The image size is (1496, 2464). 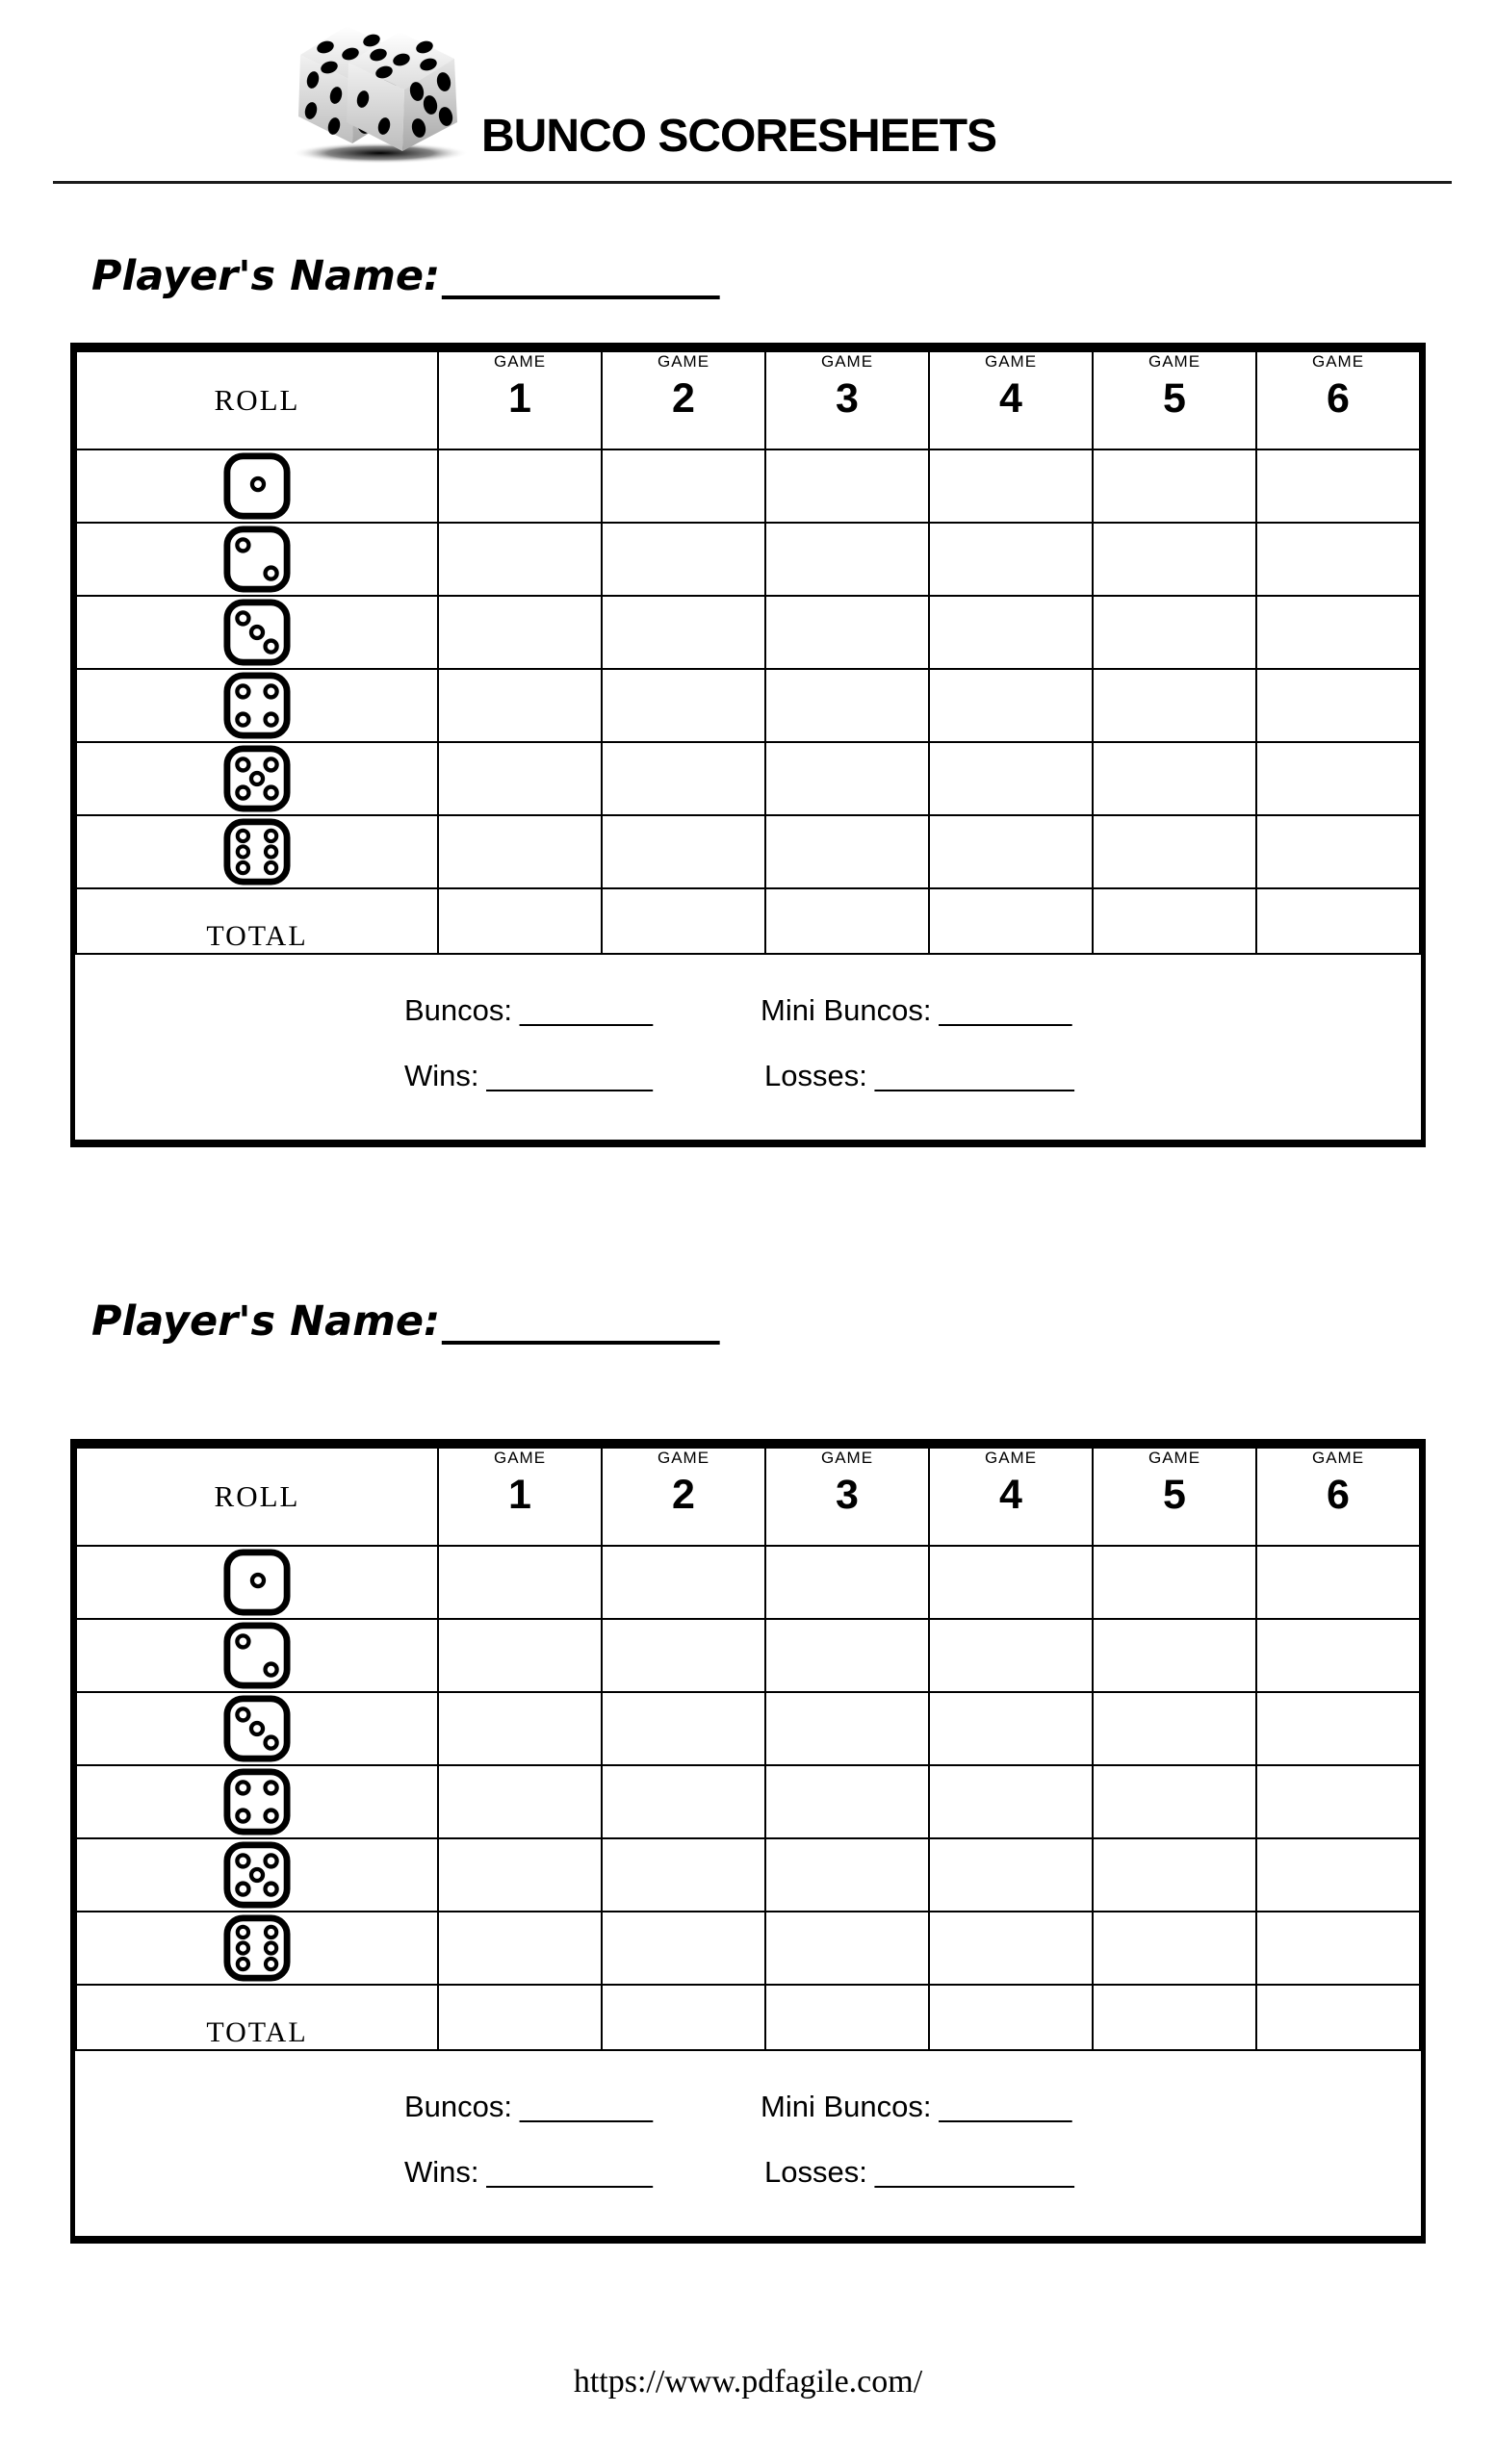 I want to click on game-4-header: GAME 4, so click(x=1011, y=1497).